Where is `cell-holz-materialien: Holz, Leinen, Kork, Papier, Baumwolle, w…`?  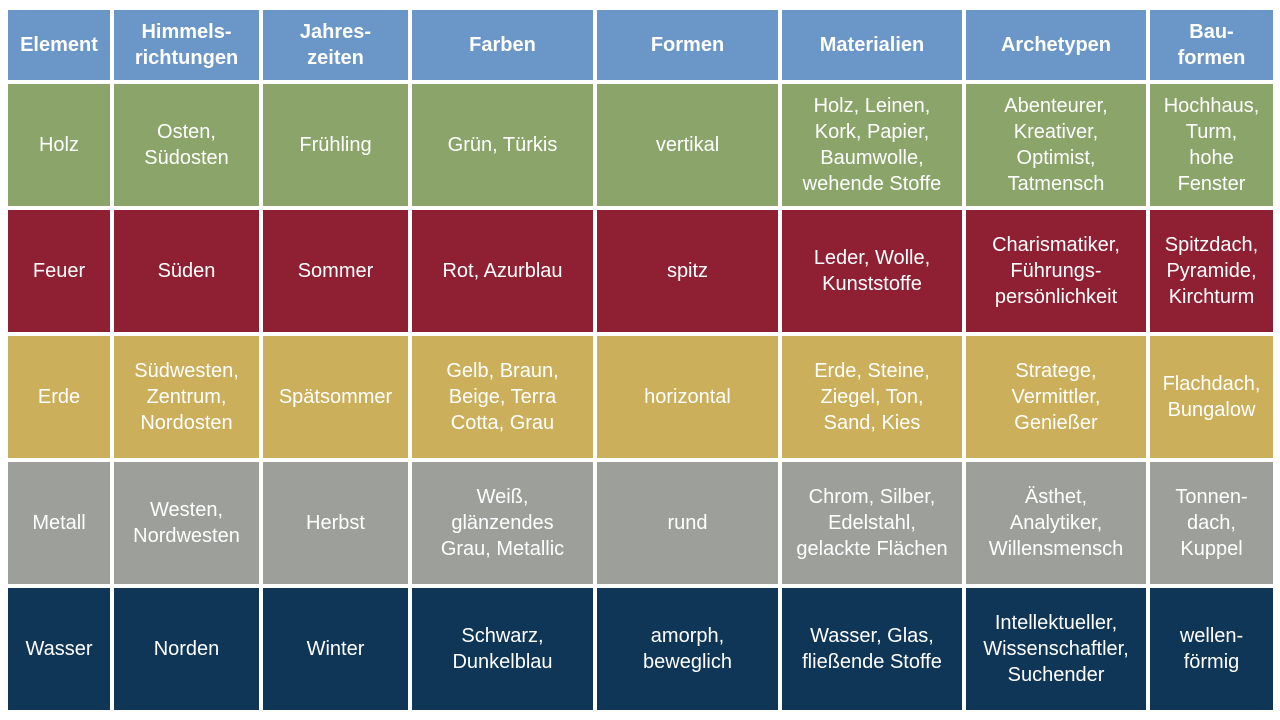
cell-holz-materialien: Holz, Leinen, Kork, Papier, Baumwolle, w… is located at coordinates (872, 145).